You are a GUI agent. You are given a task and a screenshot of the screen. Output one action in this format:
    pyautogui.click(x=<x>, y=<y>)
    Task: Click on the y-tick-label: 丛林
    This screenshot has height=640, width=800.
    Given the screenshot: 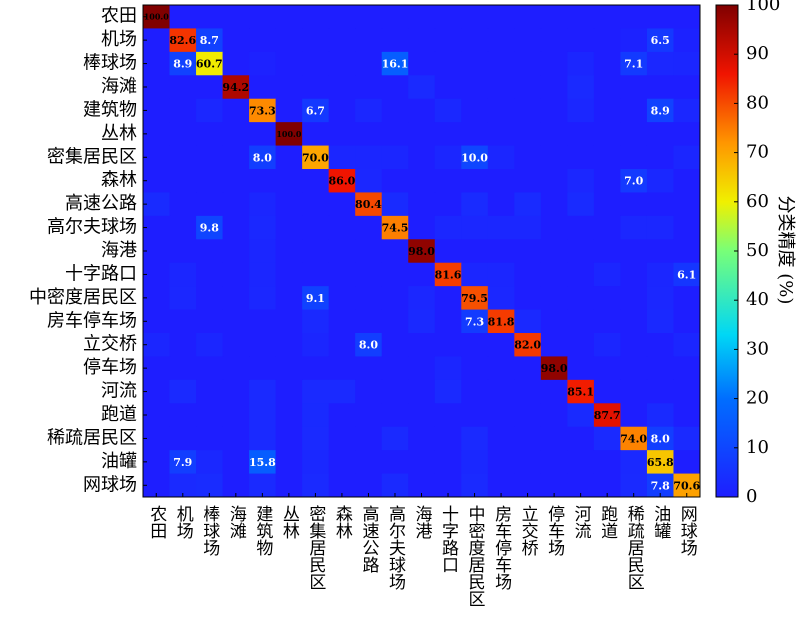 What is the action you would take?
    pyautogui.click(x=119, y=133)
    